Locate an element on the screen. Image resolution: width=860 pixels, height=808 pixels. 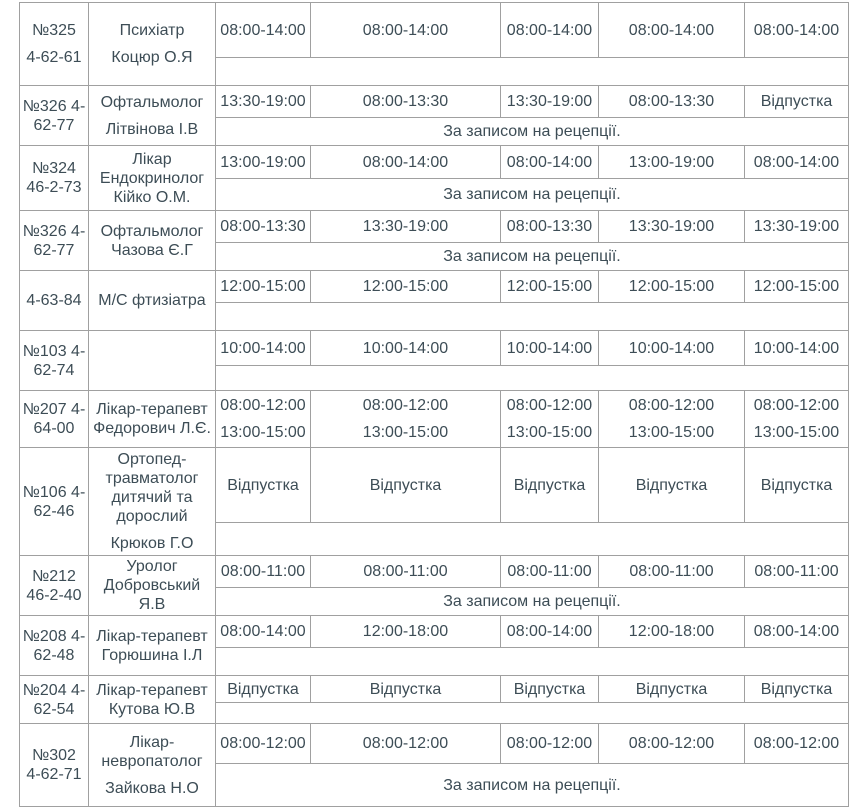
room-line: 62-77 is located at coordinates (54, 250).